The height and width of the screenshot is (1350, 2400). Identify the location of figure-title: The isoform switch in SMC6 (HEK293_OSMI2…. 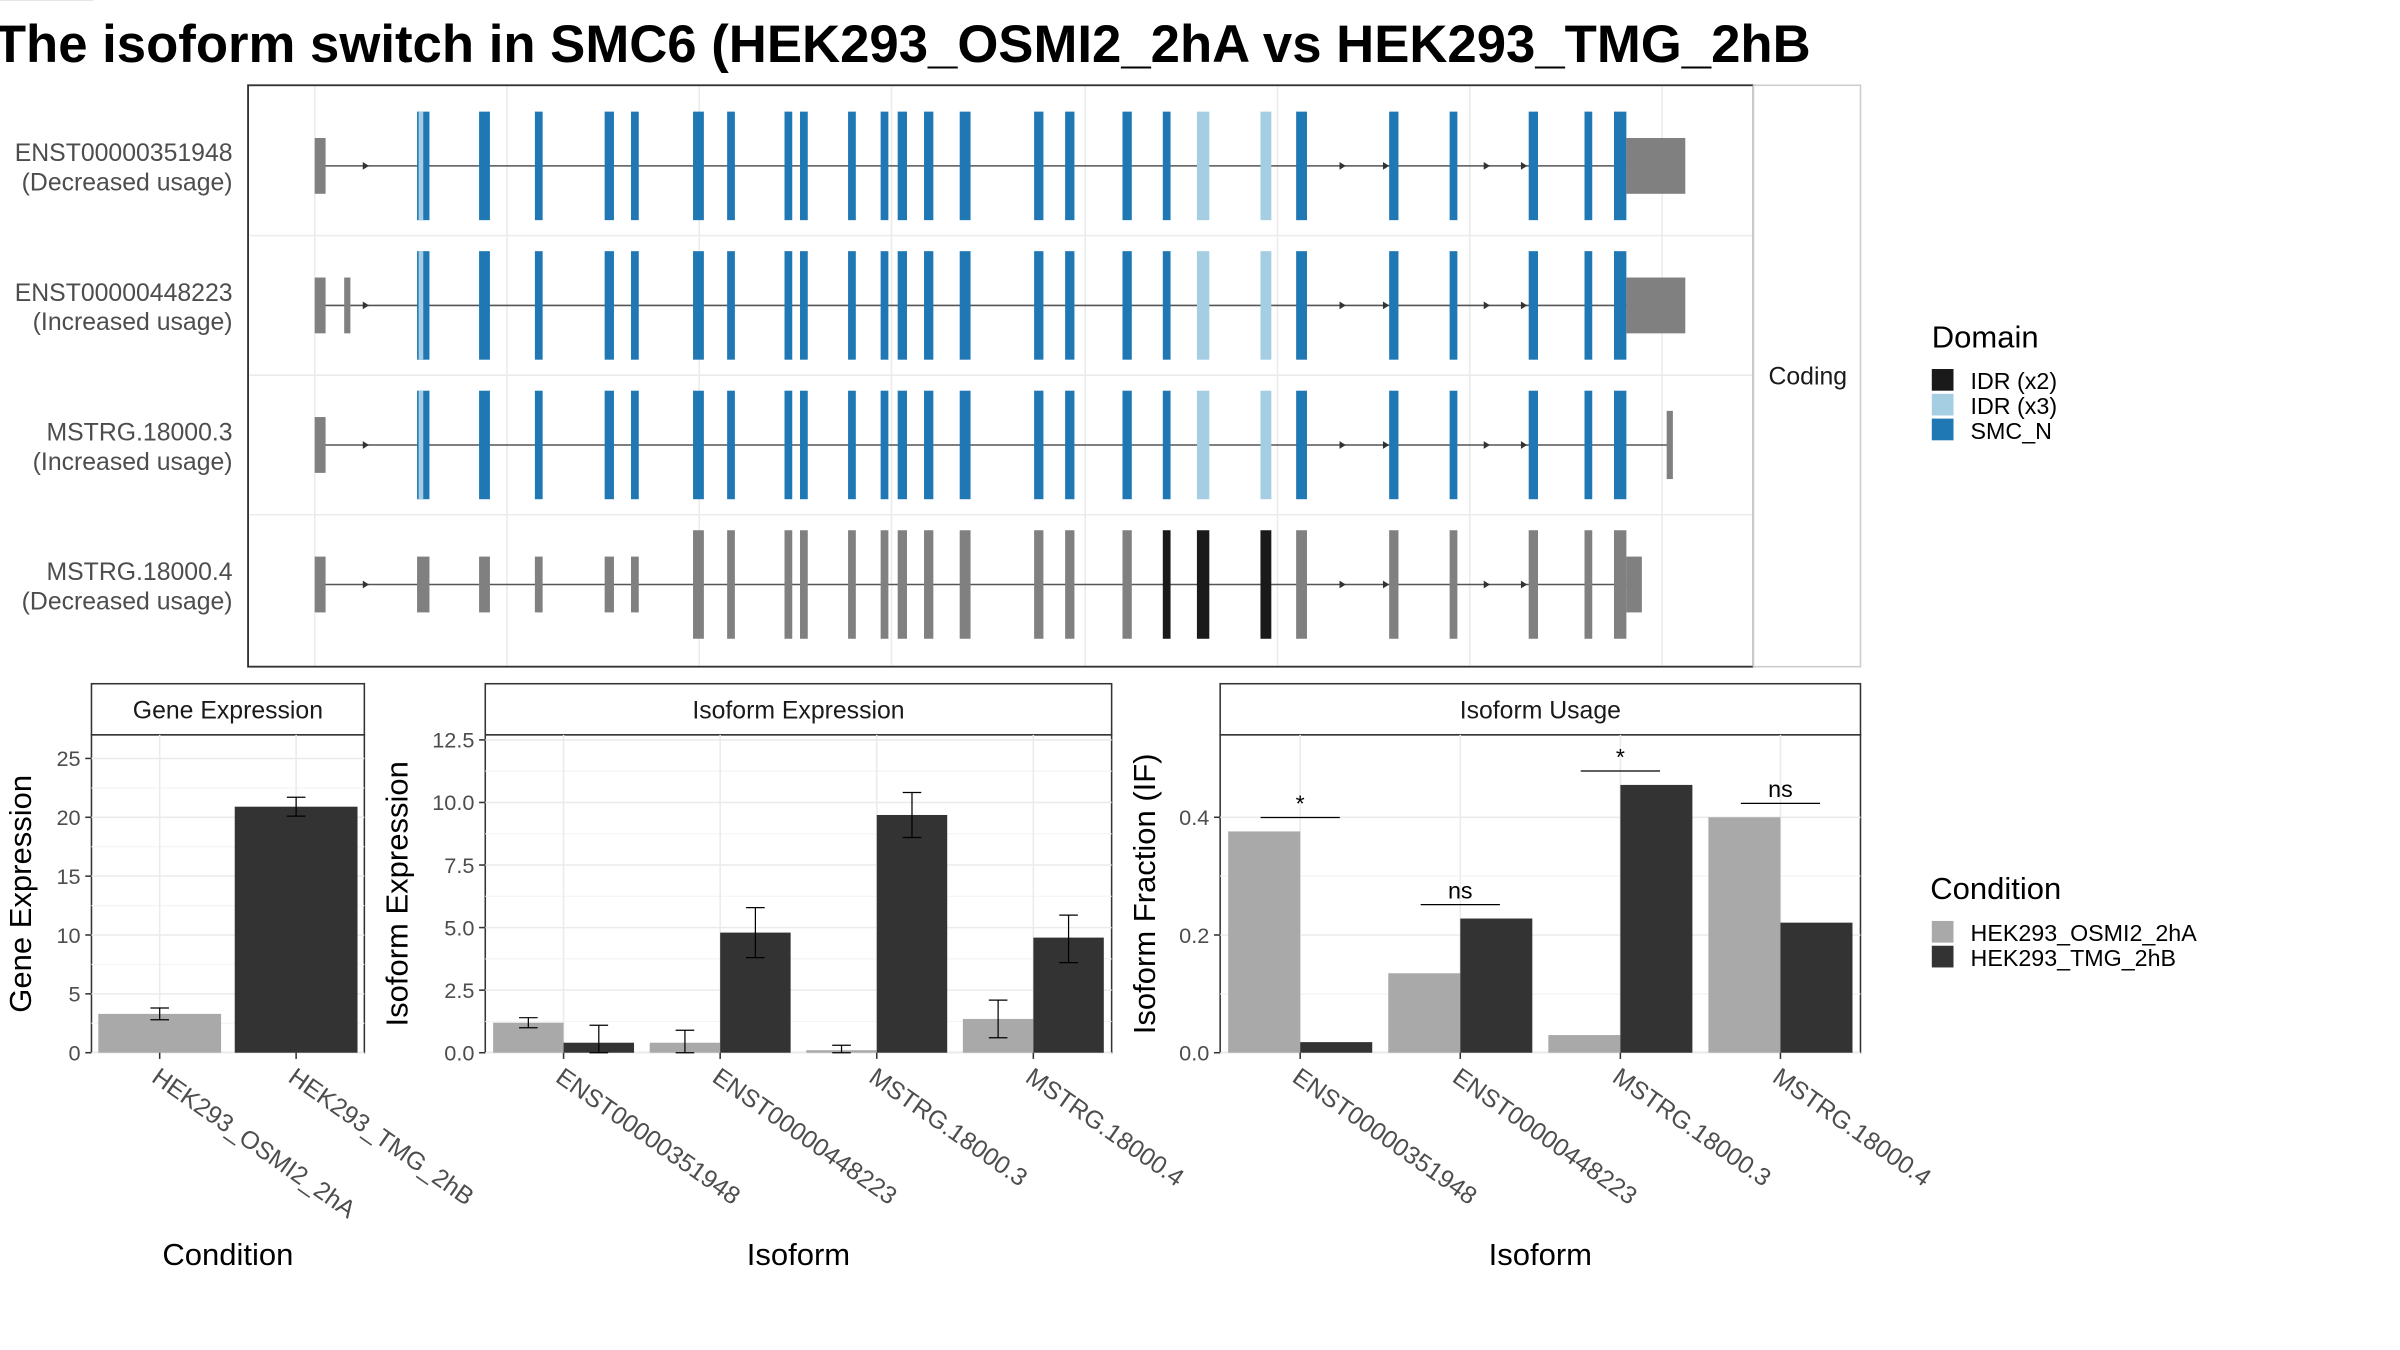
(905, 44).